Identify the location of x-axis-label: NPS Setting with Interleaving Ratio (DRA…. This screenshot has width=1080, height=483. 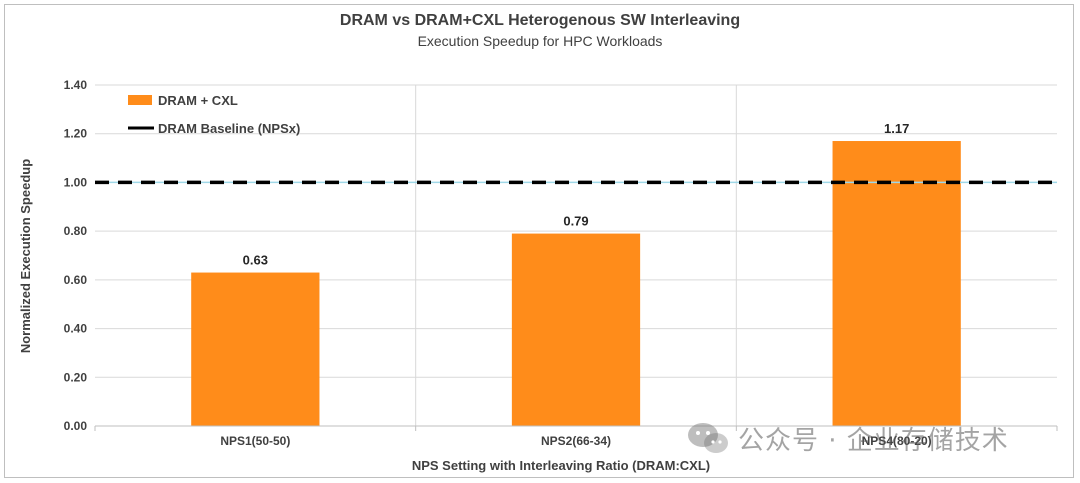
(561, 465).